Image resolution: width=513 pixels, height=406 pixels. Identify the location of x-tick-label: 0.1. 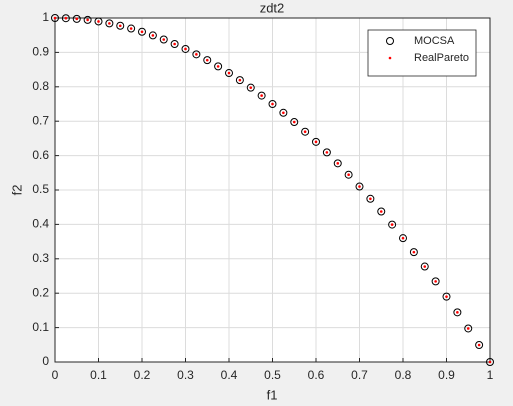
(98, 375).